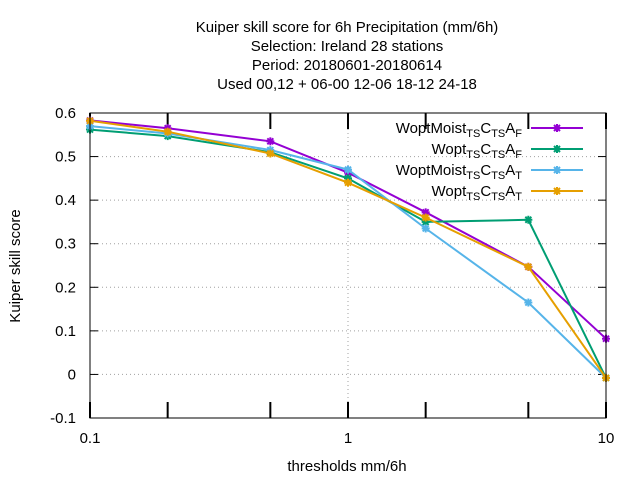  What do you see at coordinates (15, 265) in the screenshot?
I see `y-axis-label: Kuiper skill score` at bounding box center [15, 265].